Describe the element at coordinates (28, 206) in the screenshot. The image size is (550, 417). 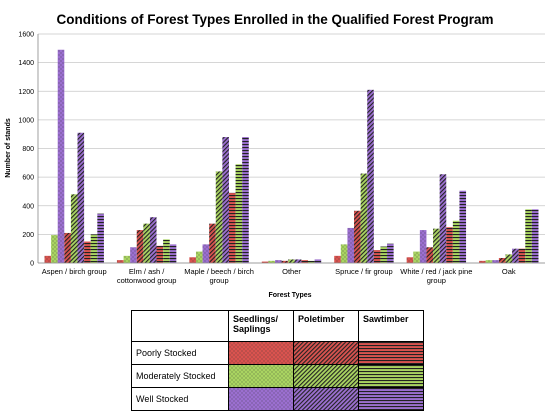
I see `y-tick-label: 400` at that location.